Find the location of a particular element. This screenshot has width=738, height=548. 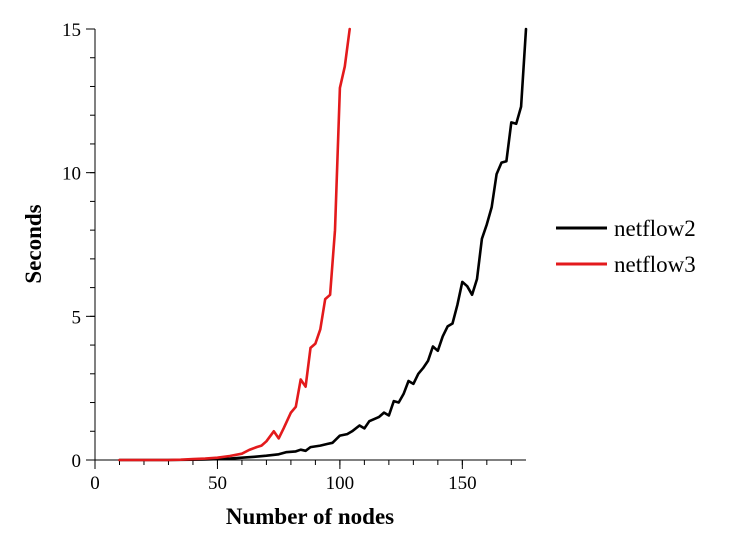

y-tick-label: 10 is located at coordinates (71, 174).